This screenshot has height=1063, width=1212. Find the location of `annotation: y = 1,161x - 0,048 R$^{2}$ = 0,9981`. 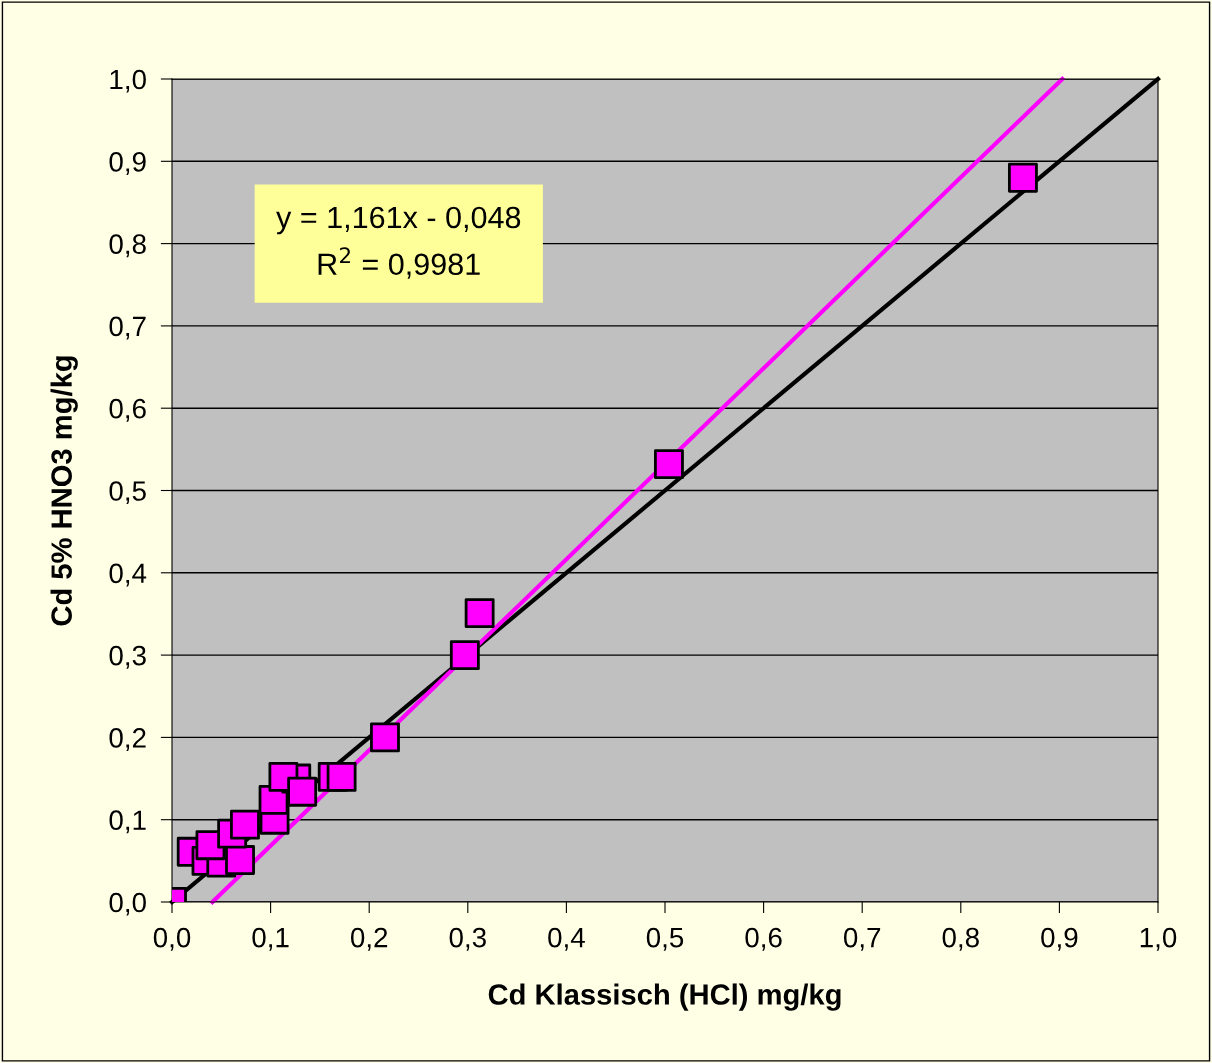

annotation: y = 1,161x - 0,048 R$^{2}$ = 0,9981 is located at coordinates (398, 242).